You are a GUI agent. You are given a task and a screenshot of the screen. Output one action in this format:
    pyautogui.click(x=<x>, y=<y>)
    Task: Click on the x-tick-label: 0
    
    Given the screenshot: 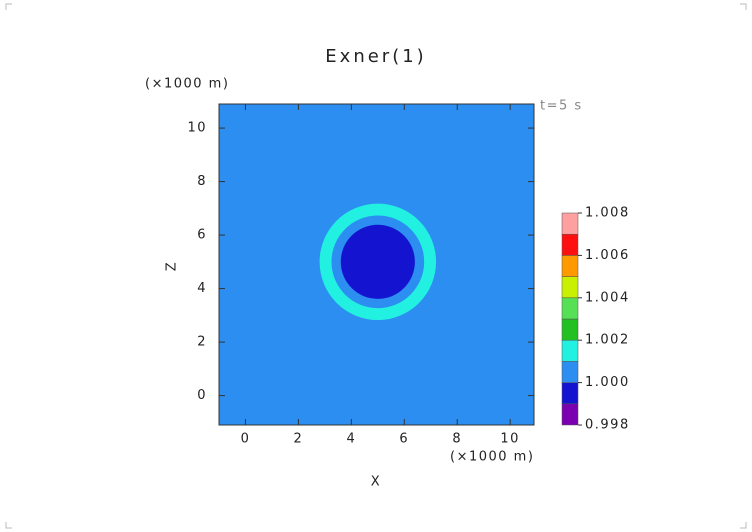 What is the action you would take?
    pyautogui.click(x=246, y=439)
    